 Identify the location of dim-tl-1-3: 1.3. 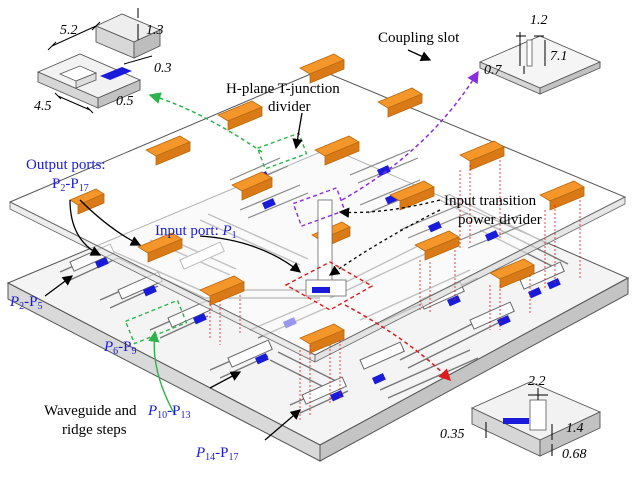
(155, 30).